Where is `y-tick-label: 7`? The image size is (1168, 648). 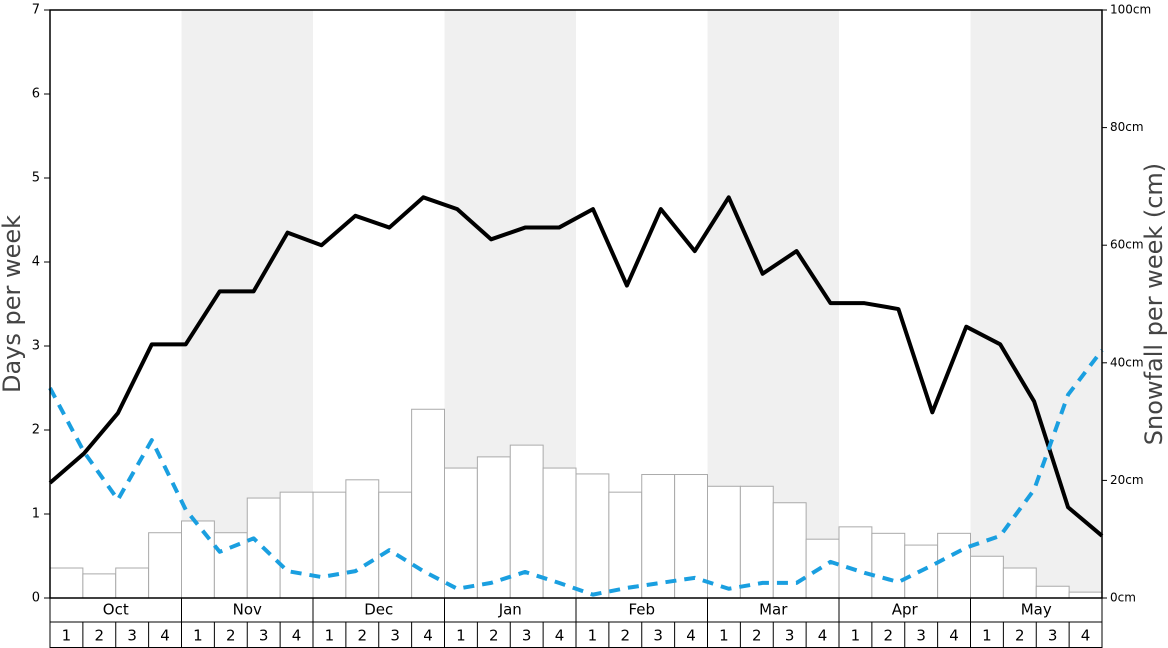
y-tick-label: 7 is located at coordinates (36, 10).